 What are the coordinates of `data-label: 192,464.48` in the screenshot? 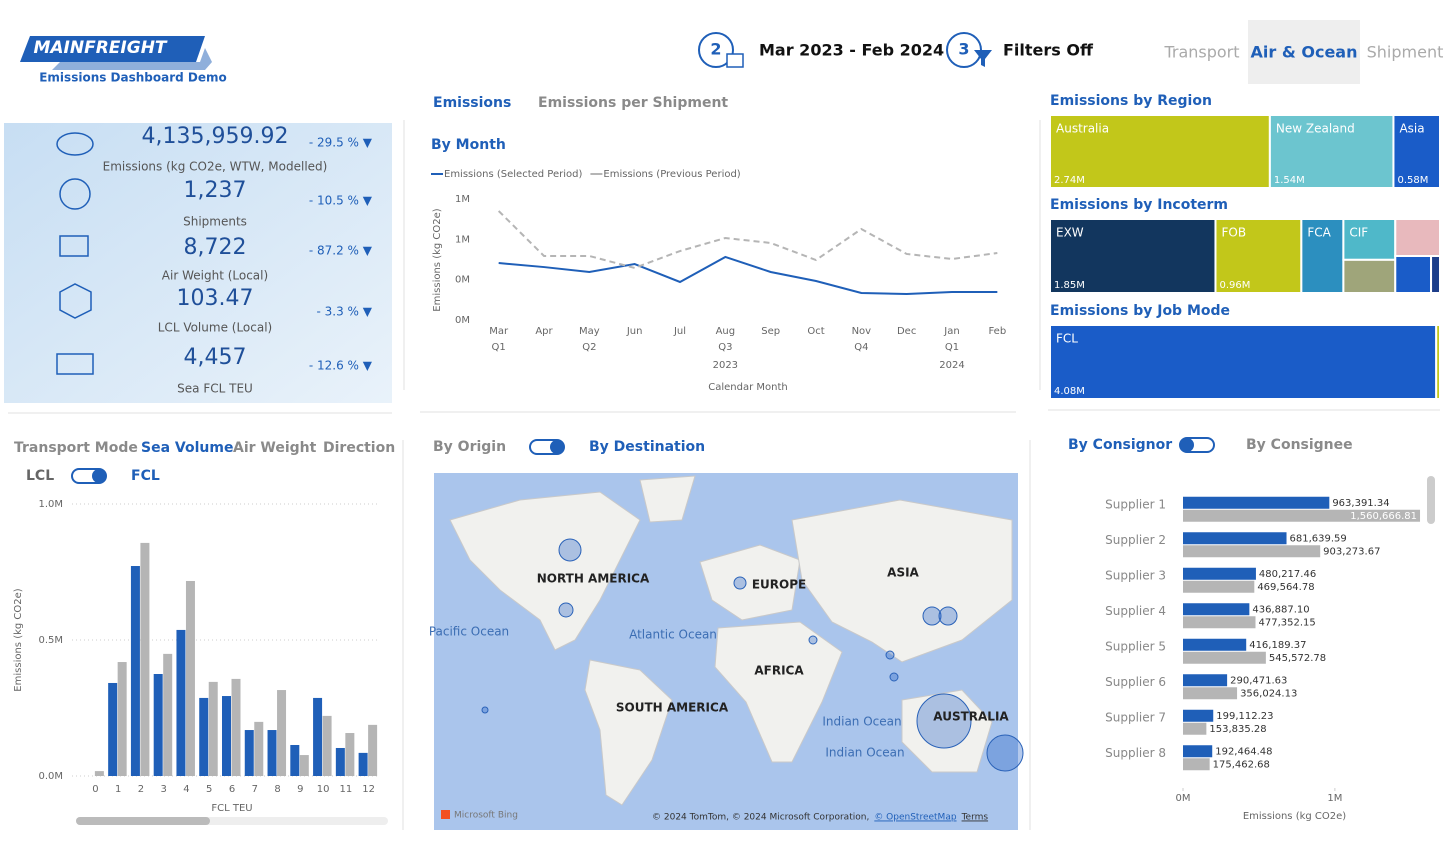 It's located at (1243, 751).